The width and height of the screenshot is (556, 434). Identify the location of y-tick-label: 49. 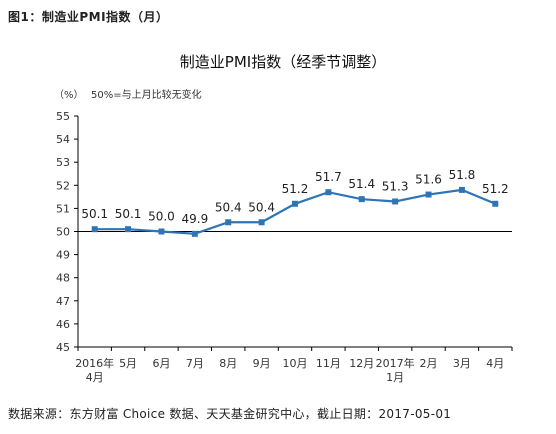
(63, 255).